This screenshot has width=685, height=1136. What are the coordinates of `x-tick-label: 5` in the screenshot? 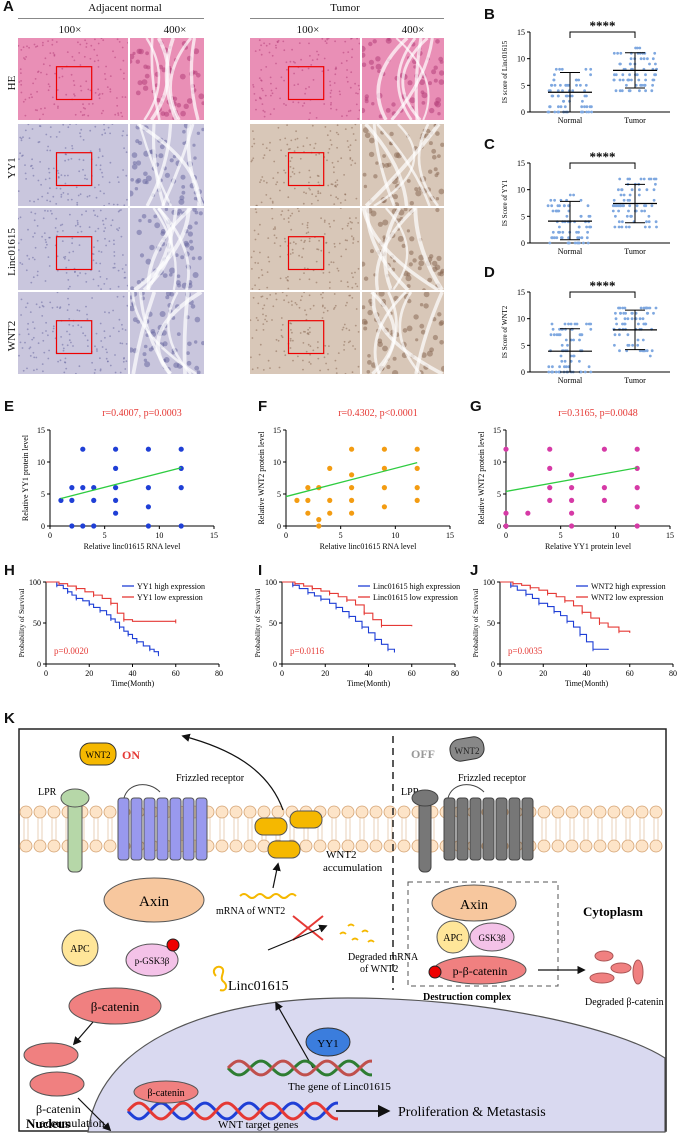 It's located at (341, 535).